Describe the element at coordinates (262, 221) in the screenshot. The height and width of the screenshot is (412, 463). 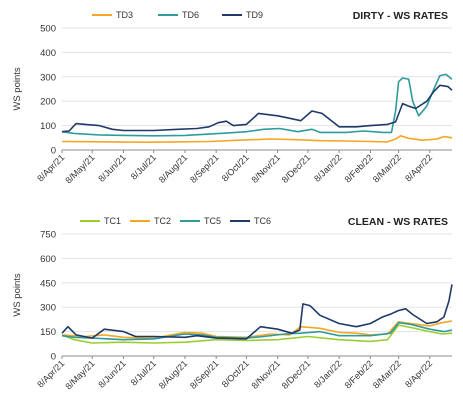
I see `legend-label-tc6: TC6` at that location.